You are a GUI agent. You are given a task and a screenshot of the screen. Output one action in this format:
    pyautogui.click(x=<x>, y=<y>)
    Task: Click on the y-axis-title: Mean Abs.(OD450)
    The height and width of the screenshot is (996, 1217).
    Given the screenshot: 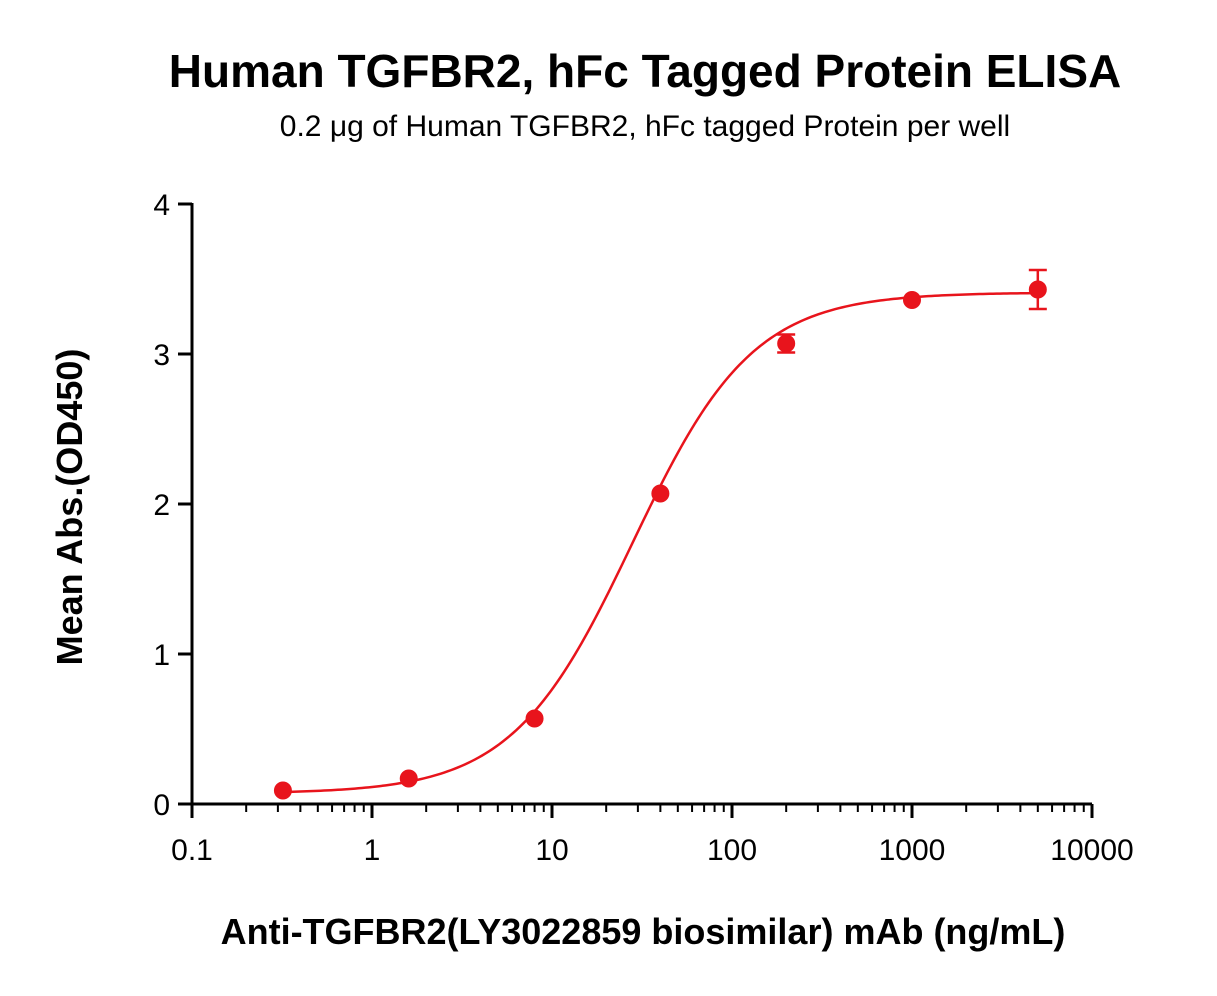 What is the action you would take?
    pyautogui.click(x=69, y=507)
    